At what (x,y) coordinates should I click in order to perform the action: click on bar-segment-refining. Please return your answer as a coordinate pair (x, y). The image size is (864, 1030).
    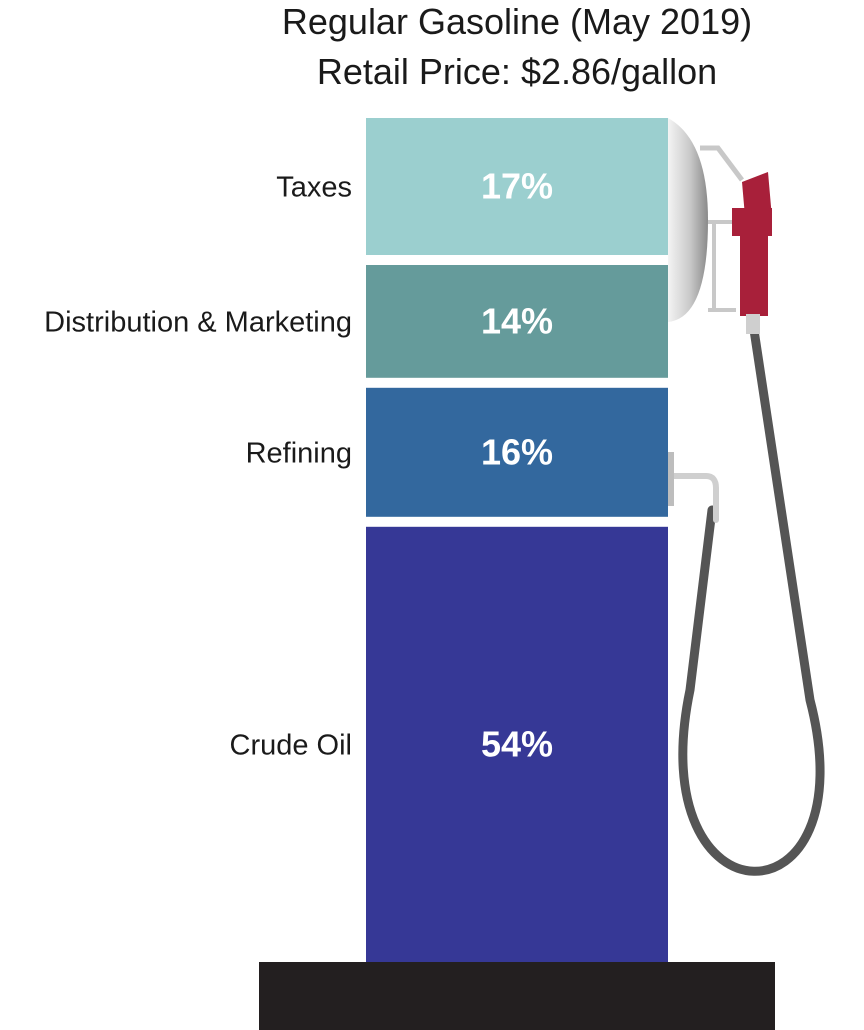
    Looking at the image, I should click on (517, 452).